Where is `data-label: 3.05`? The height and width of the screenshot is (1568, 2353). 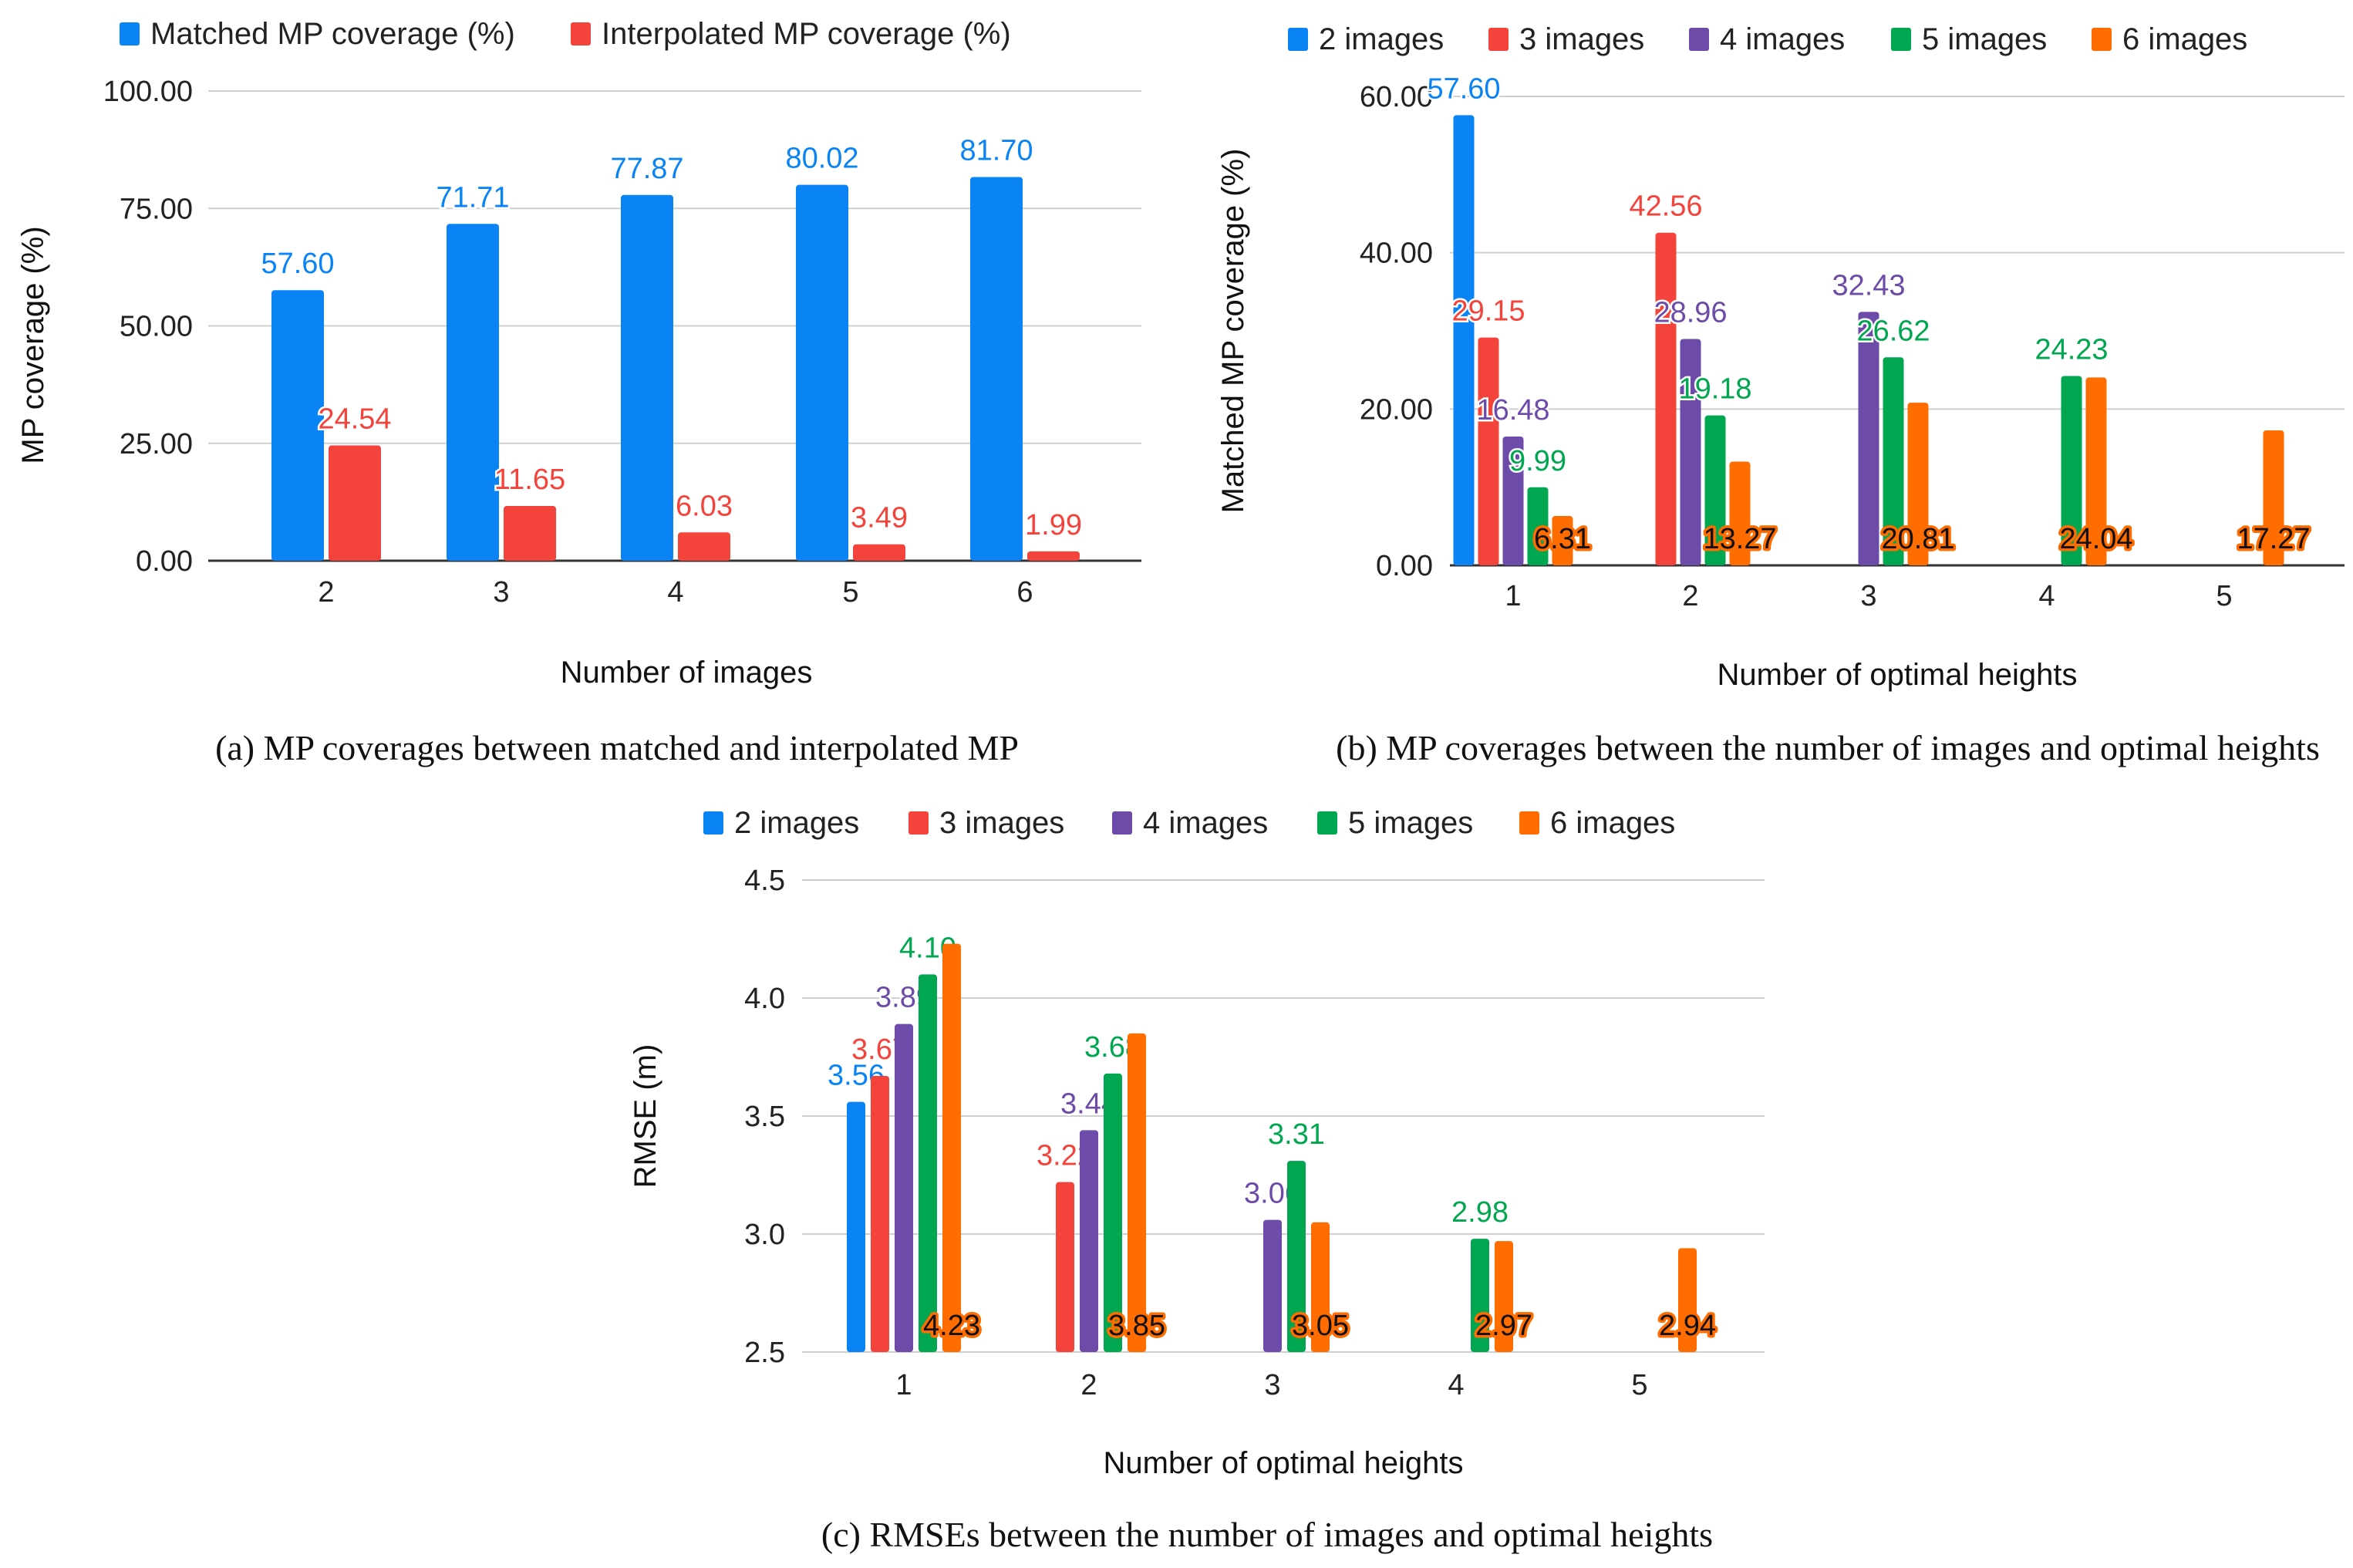 data-label: 3.05 is located at coordinates (1321, 1326).